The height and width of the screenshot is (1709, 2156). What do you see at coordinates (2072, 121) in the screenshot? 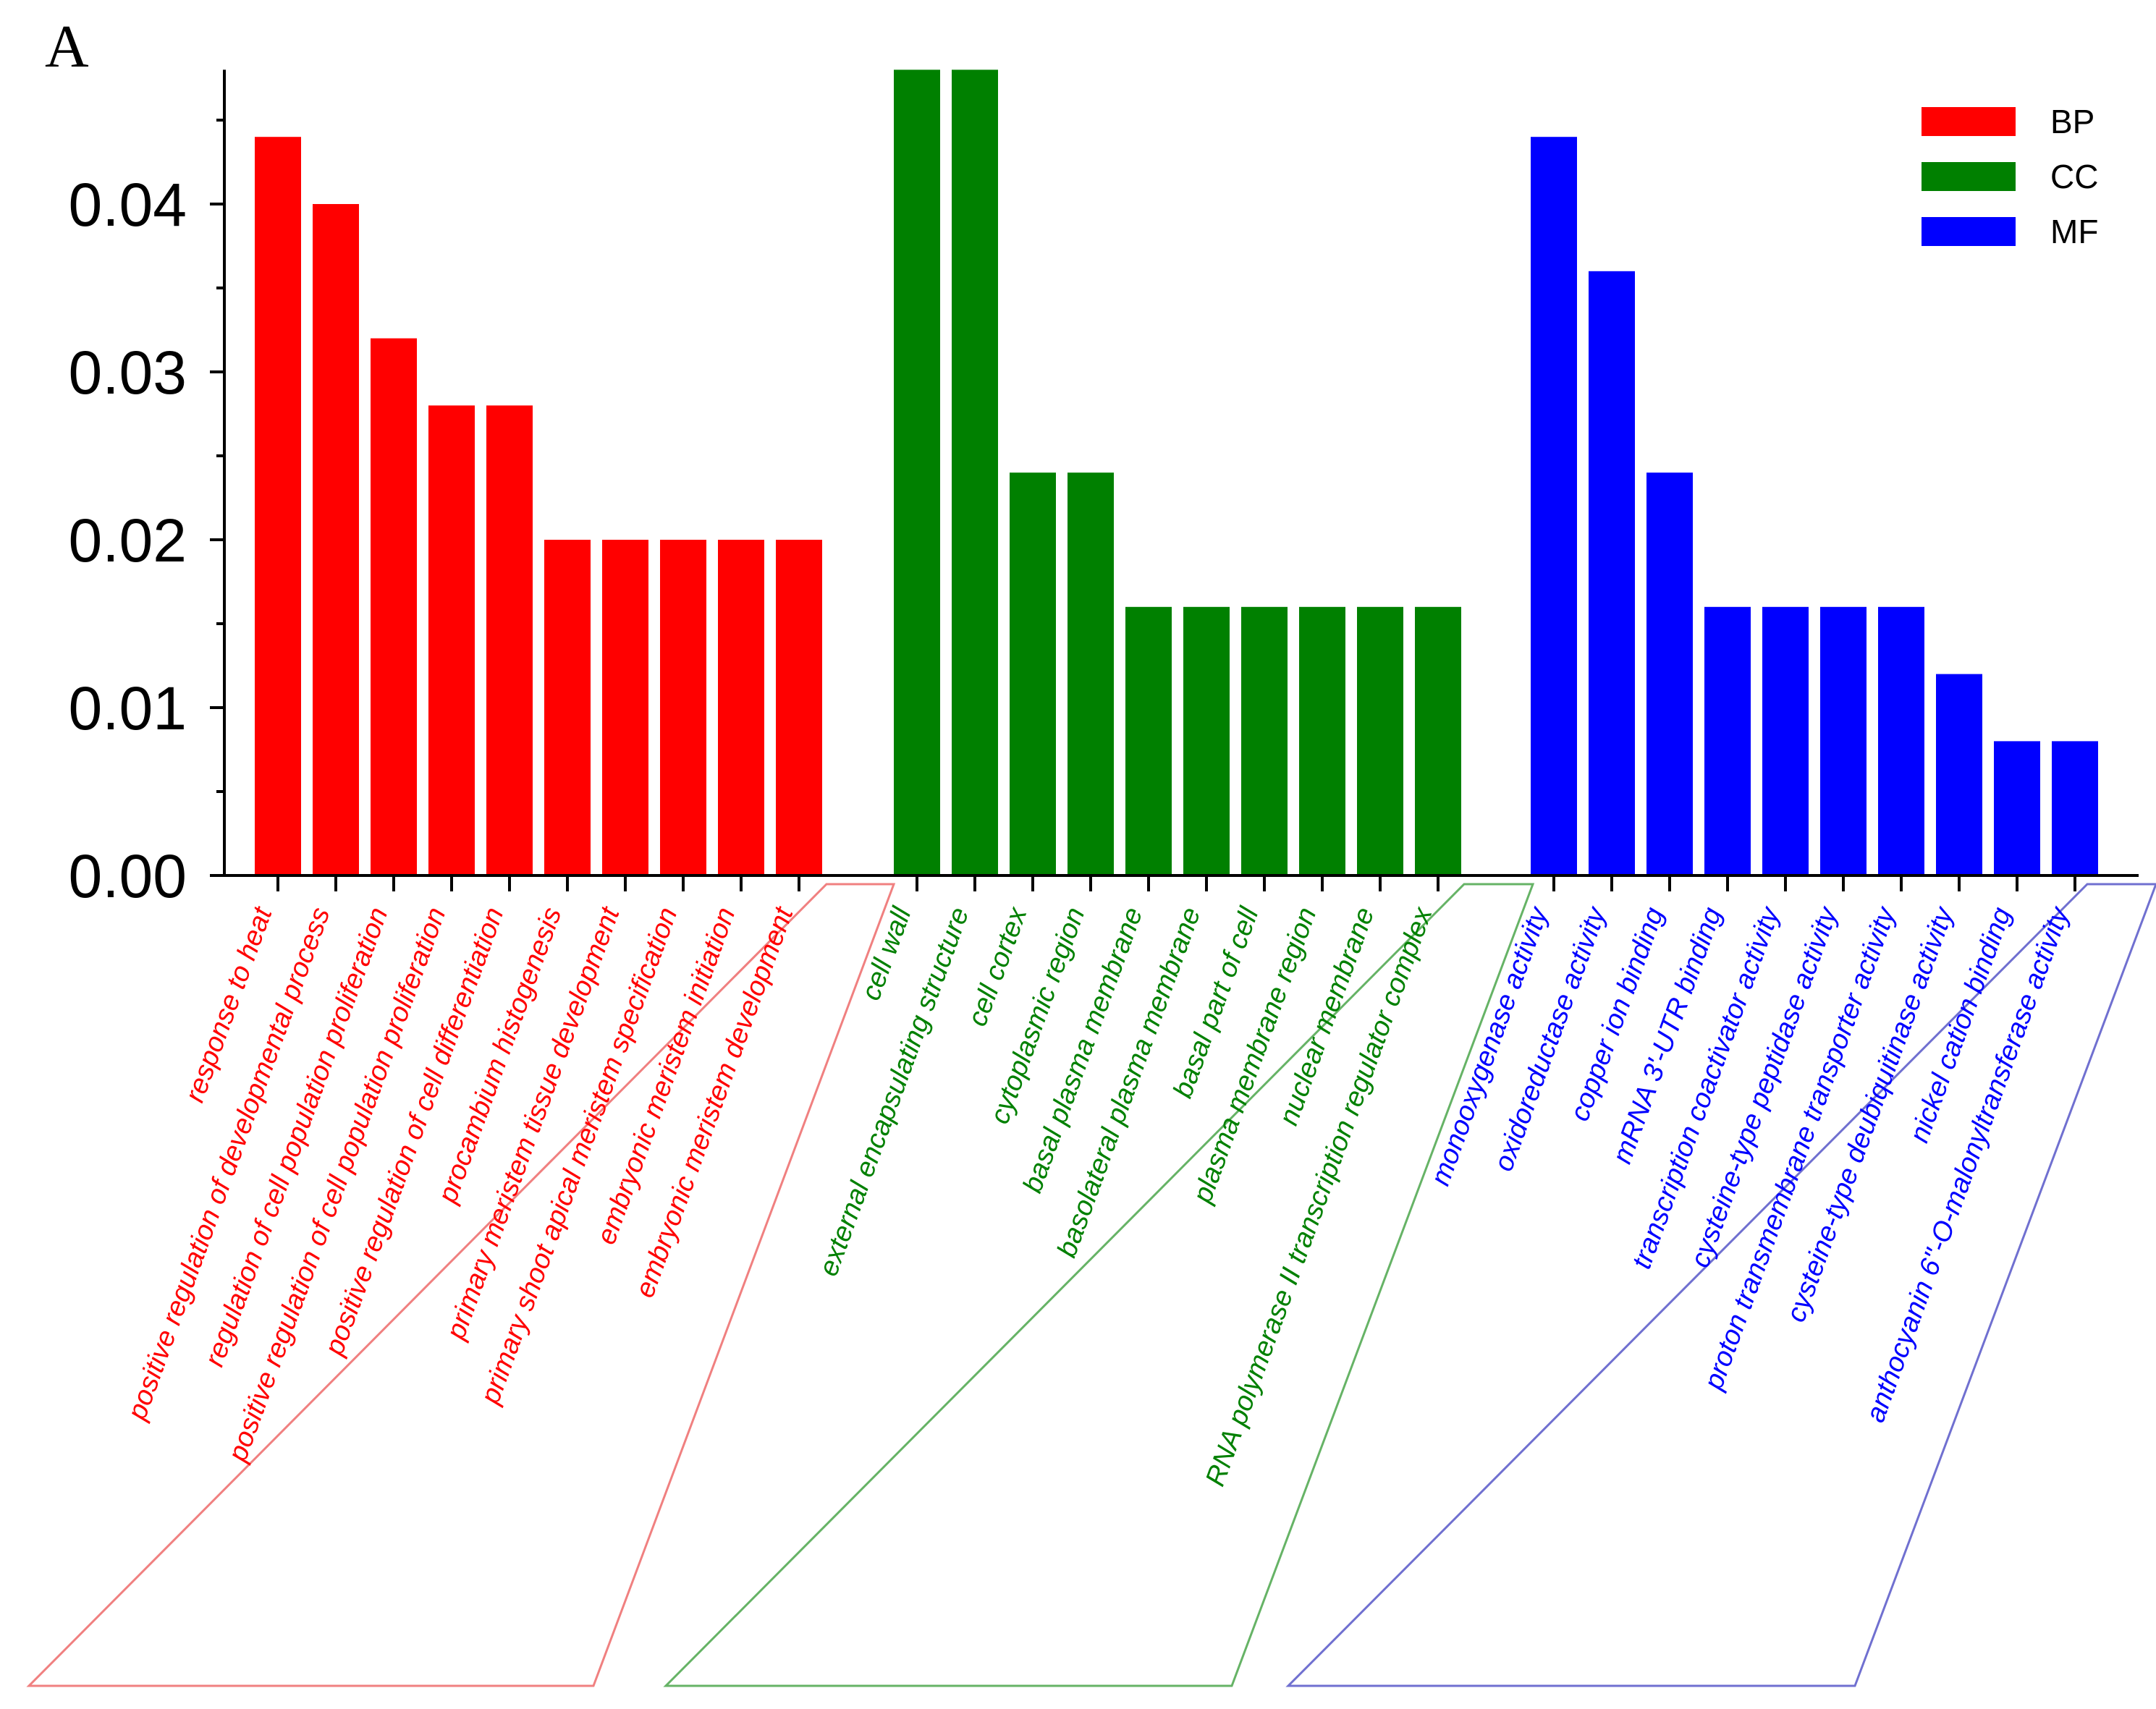
I see `legend-label-bp: BP` at bounding box center [2072, 121].